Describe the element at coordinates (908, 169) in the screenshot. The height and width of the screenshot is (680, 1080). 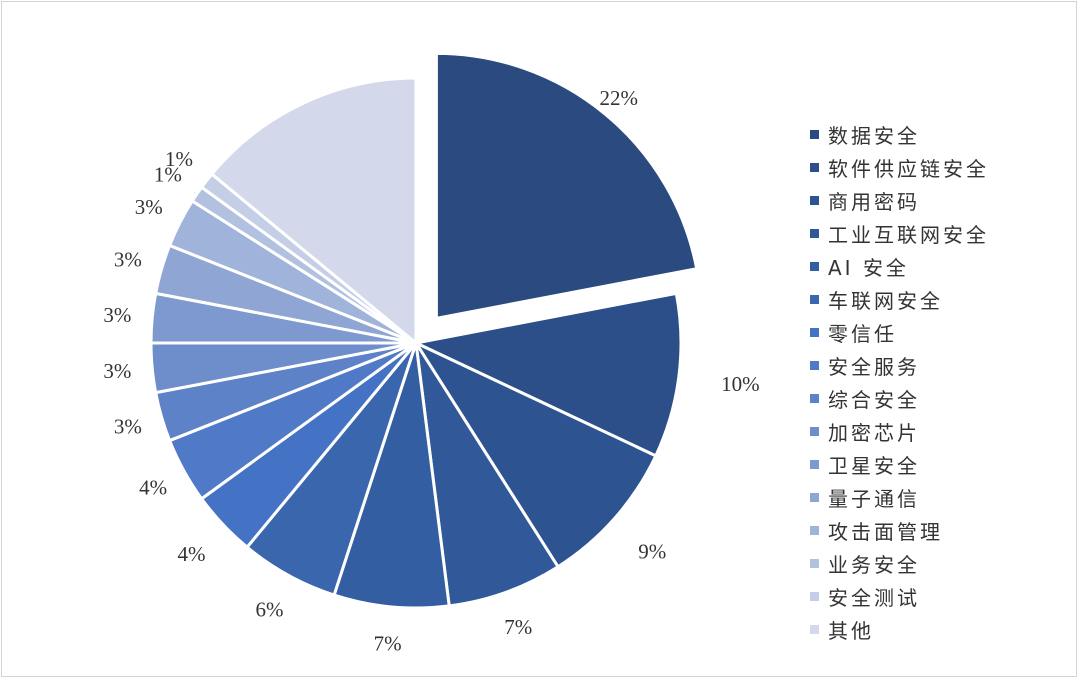
I see `legend-label: 软件供应链安全` at that location.